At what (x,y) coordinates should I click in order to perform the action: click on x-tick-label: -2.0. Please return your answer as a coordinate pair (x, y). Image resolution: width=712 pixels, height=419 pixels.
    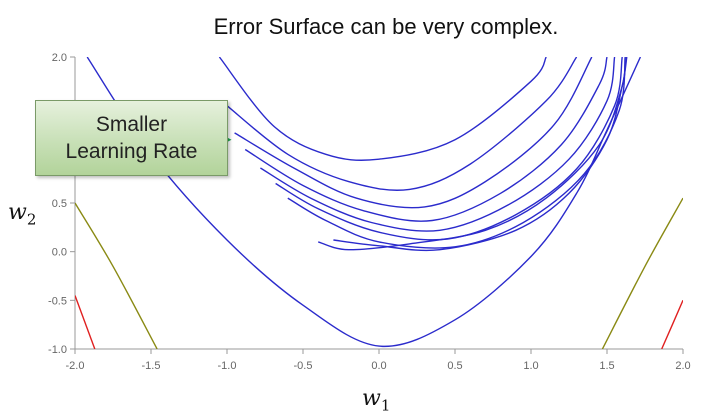
    Looking at the image, I should click on (75, 366).